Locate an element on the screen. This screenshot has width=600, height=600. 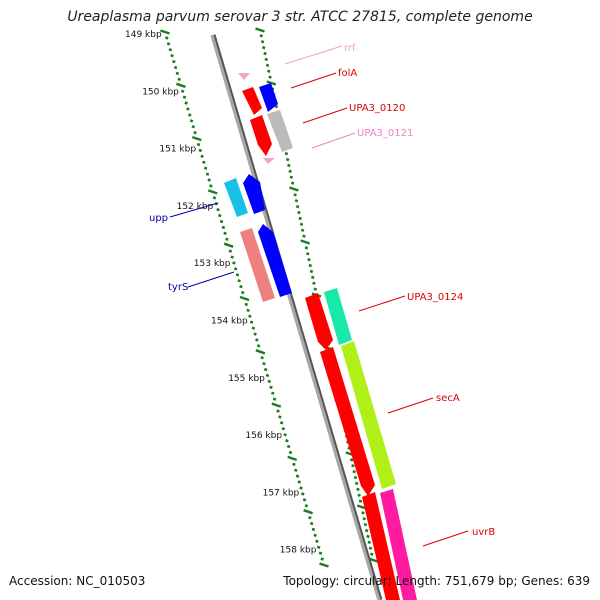
kbp-label: 158 kbp is located at coordinates (298, 551).